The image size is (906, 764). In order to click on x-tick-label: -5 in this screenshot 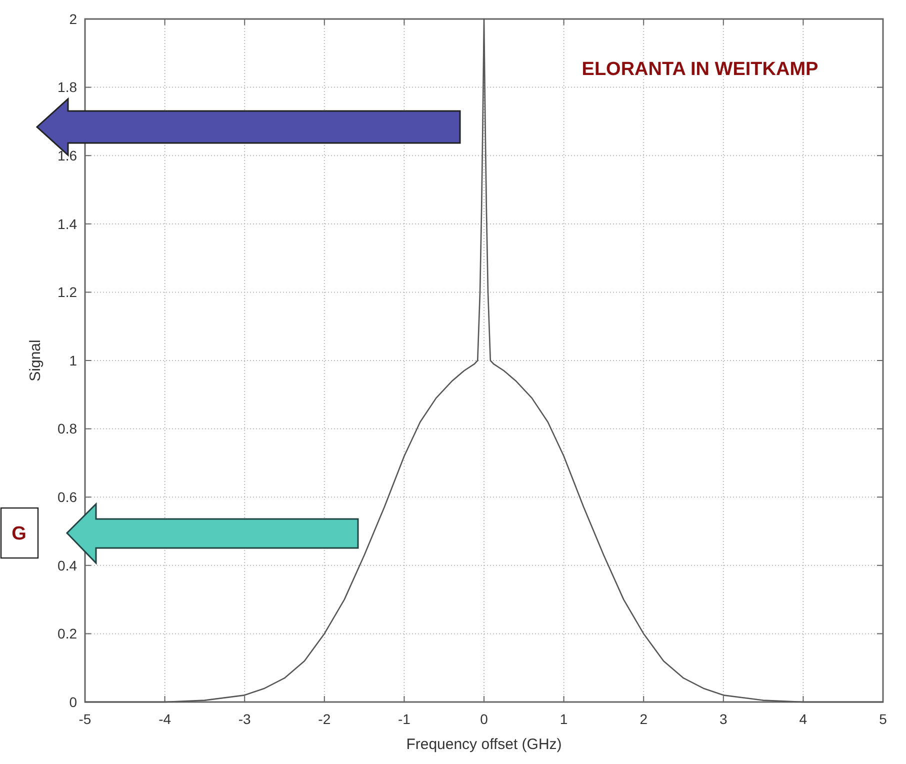, I will do `click(85, 719)`.